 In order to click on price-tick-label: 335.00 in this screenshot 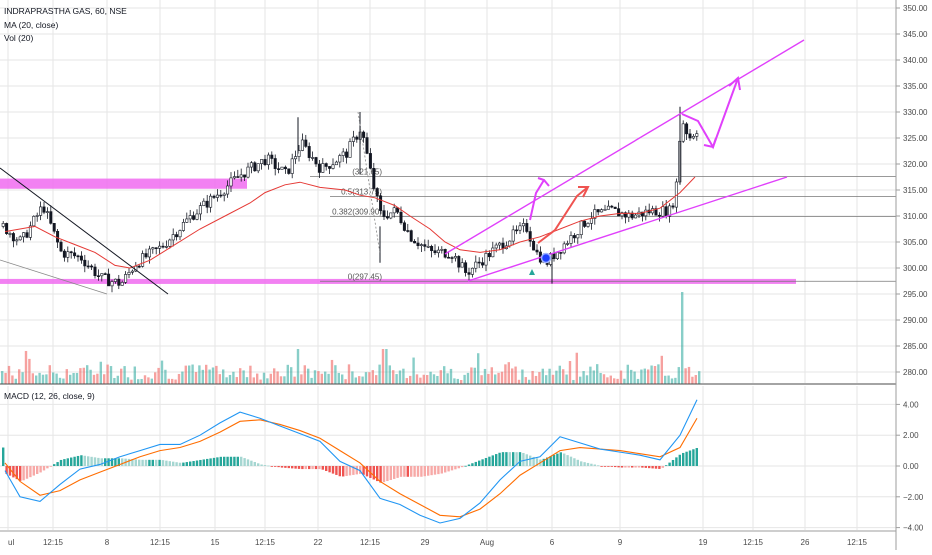, I will do `click(915, 86)`.